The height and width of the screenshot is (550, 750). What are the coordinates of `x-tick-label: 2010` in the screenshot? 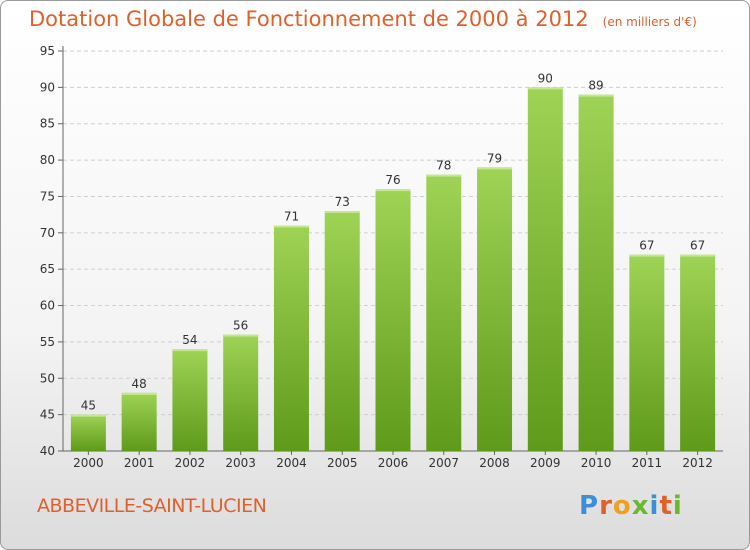 It's located at (596, 463).